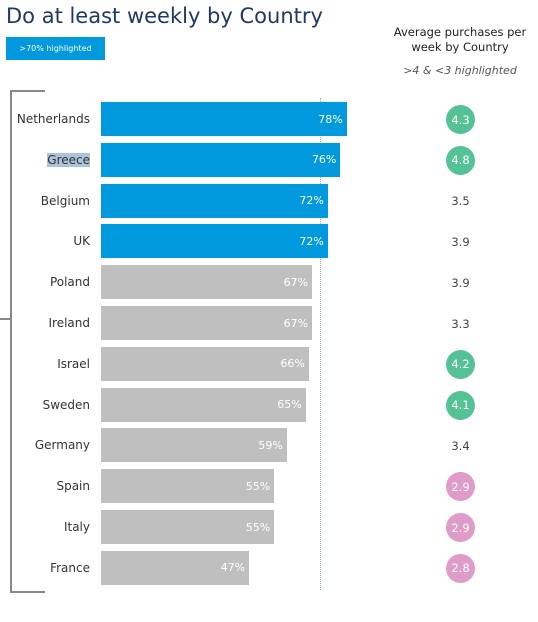 The image size is (538, 622). Describe the element at coordinates (289, 405) in the screenshot. I see `bar-value-label: 65%` at that location.